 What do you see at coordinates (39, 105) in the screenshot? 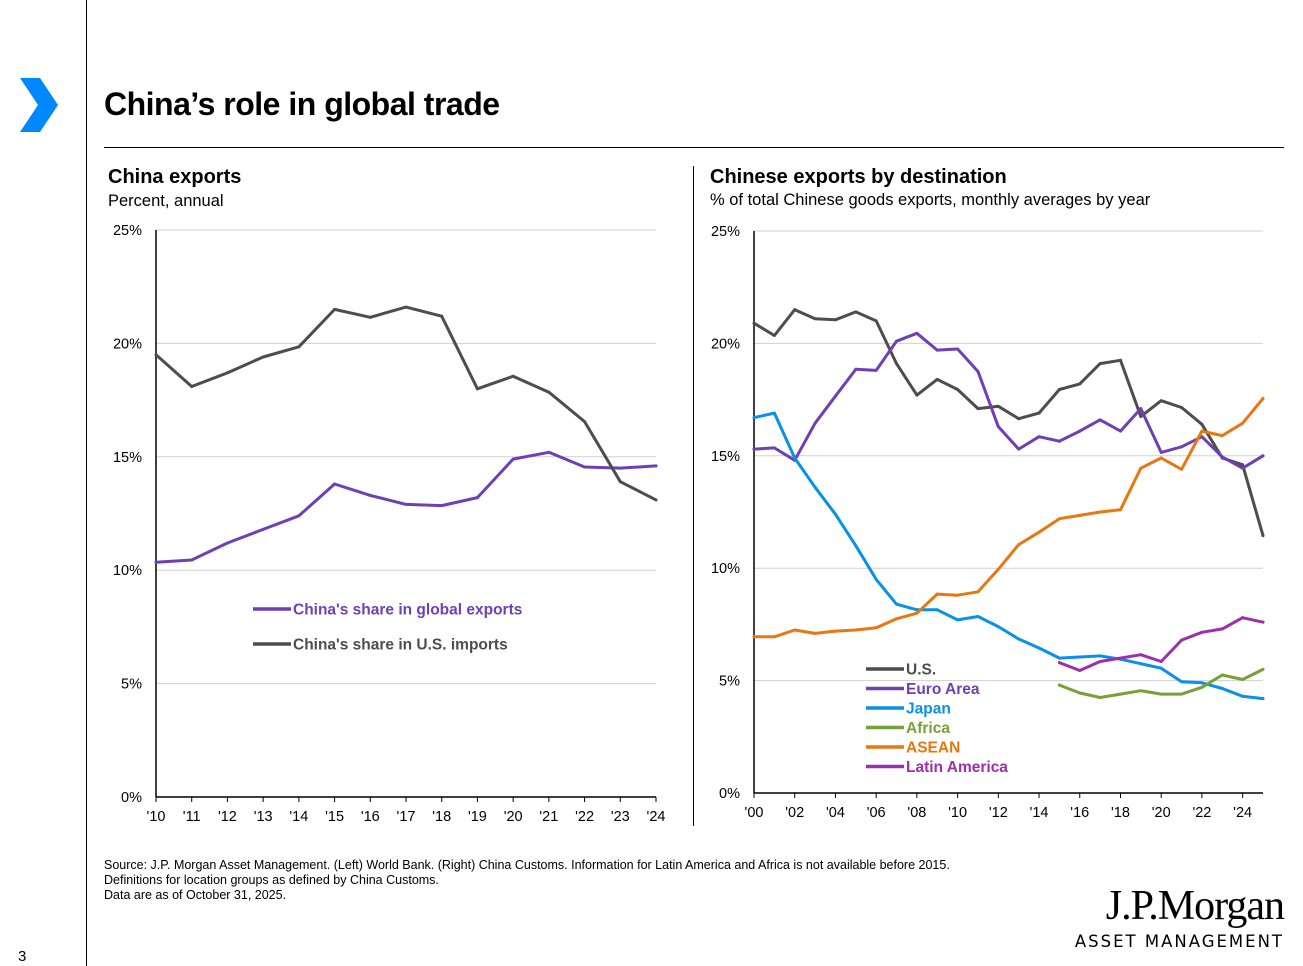
I see `chevron-right-icon` at bounding box center [39, 105].